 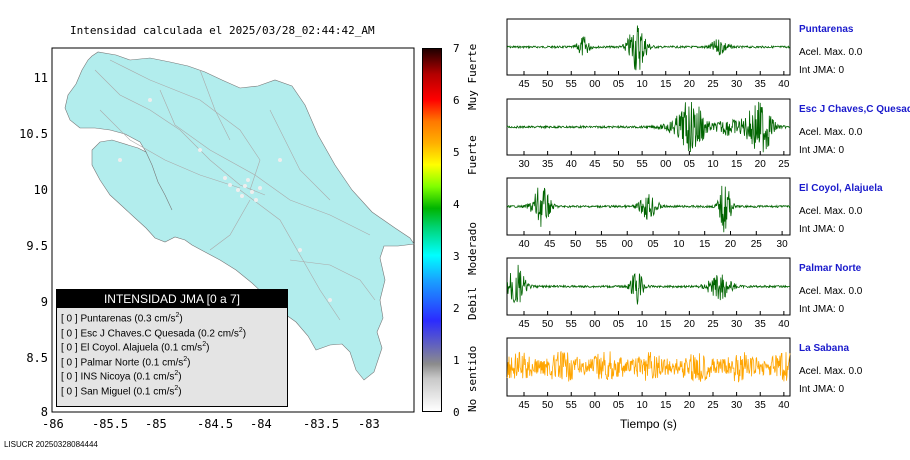 I want to click on station-name: La Sabana, so click(x=824, y=348).